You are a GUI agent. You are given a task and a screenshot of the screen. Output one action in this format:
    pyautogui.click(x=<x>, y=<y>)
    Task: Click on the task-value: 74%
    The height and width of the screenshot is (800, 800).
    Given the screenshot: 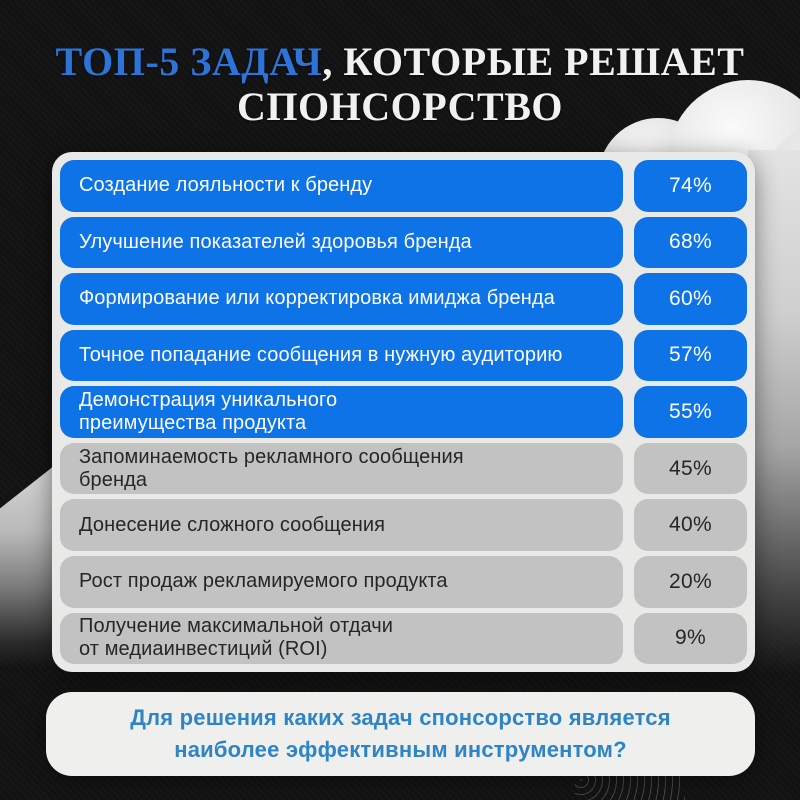 What is the action you would take?
    pyautogui.click(x=690, y=186)
    